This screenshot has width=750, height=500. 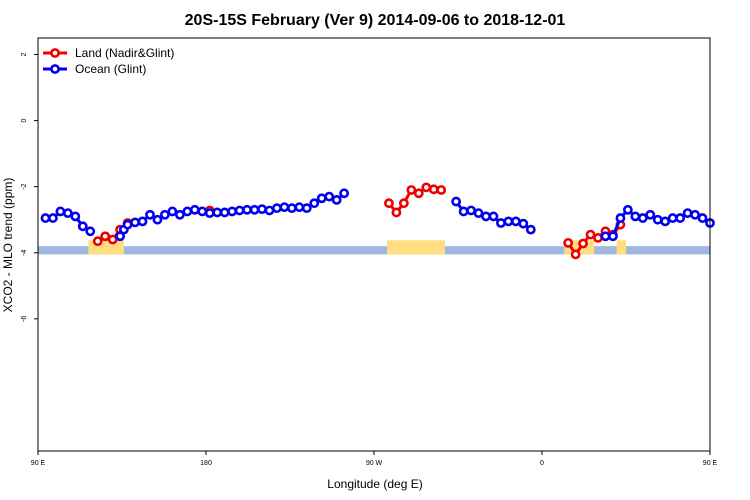 I want to click on x-tick-label: 180, so click(x=206, y=463).